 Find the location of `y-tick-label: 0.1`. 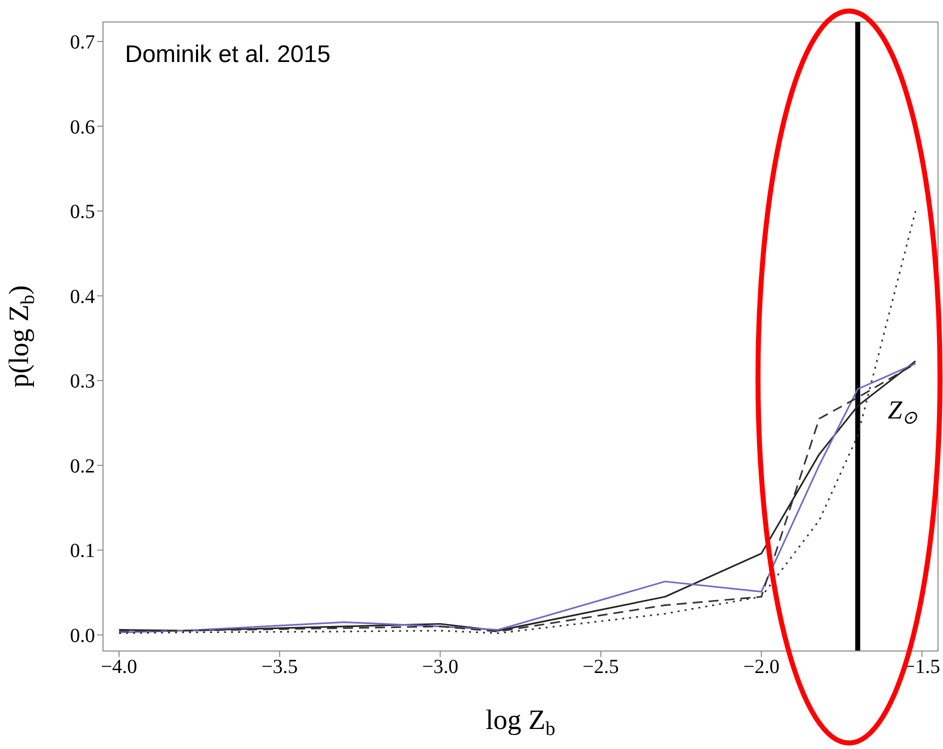

y-tick-label: 0.1 is located at coordinates (82, 551).